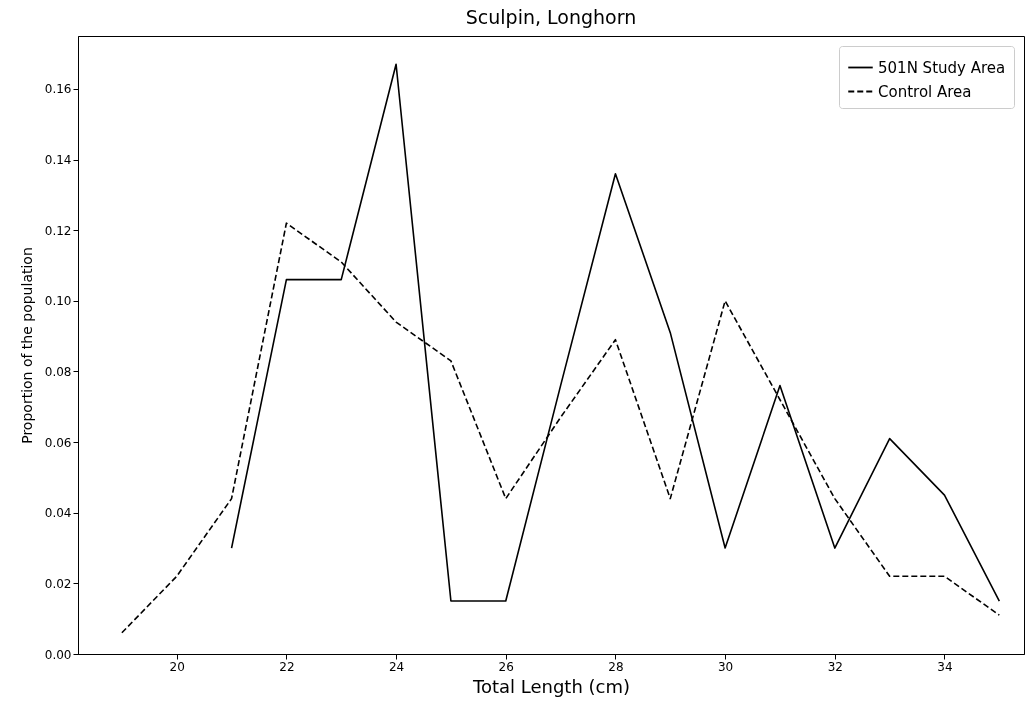  Describe the element at coordinates (925, 91) in the screenshot. I see `legend-label: Control Area` at that location.